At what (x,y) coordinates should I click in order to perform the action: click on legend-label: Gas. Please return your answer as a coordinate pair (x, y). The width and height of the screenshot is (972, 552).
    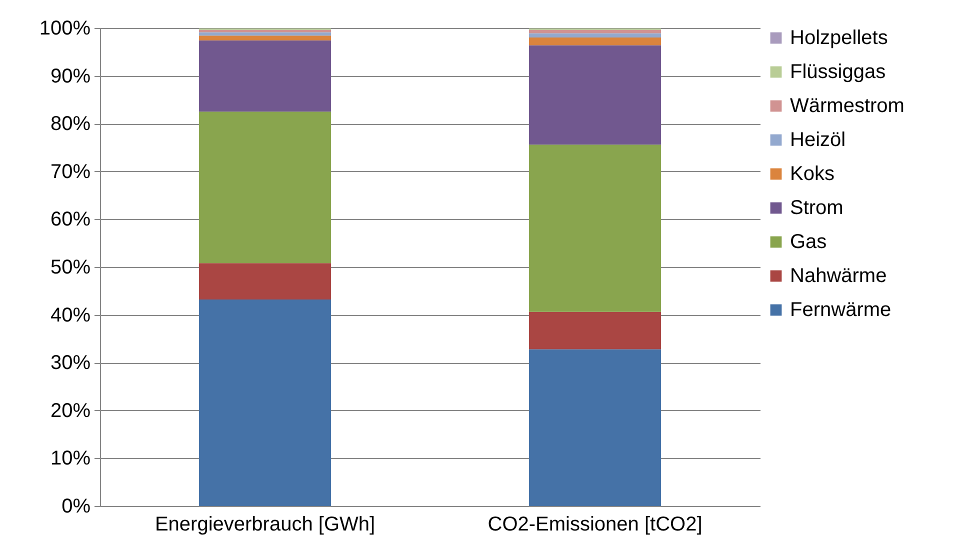
    Looking at the image, I should click on (808, 242).